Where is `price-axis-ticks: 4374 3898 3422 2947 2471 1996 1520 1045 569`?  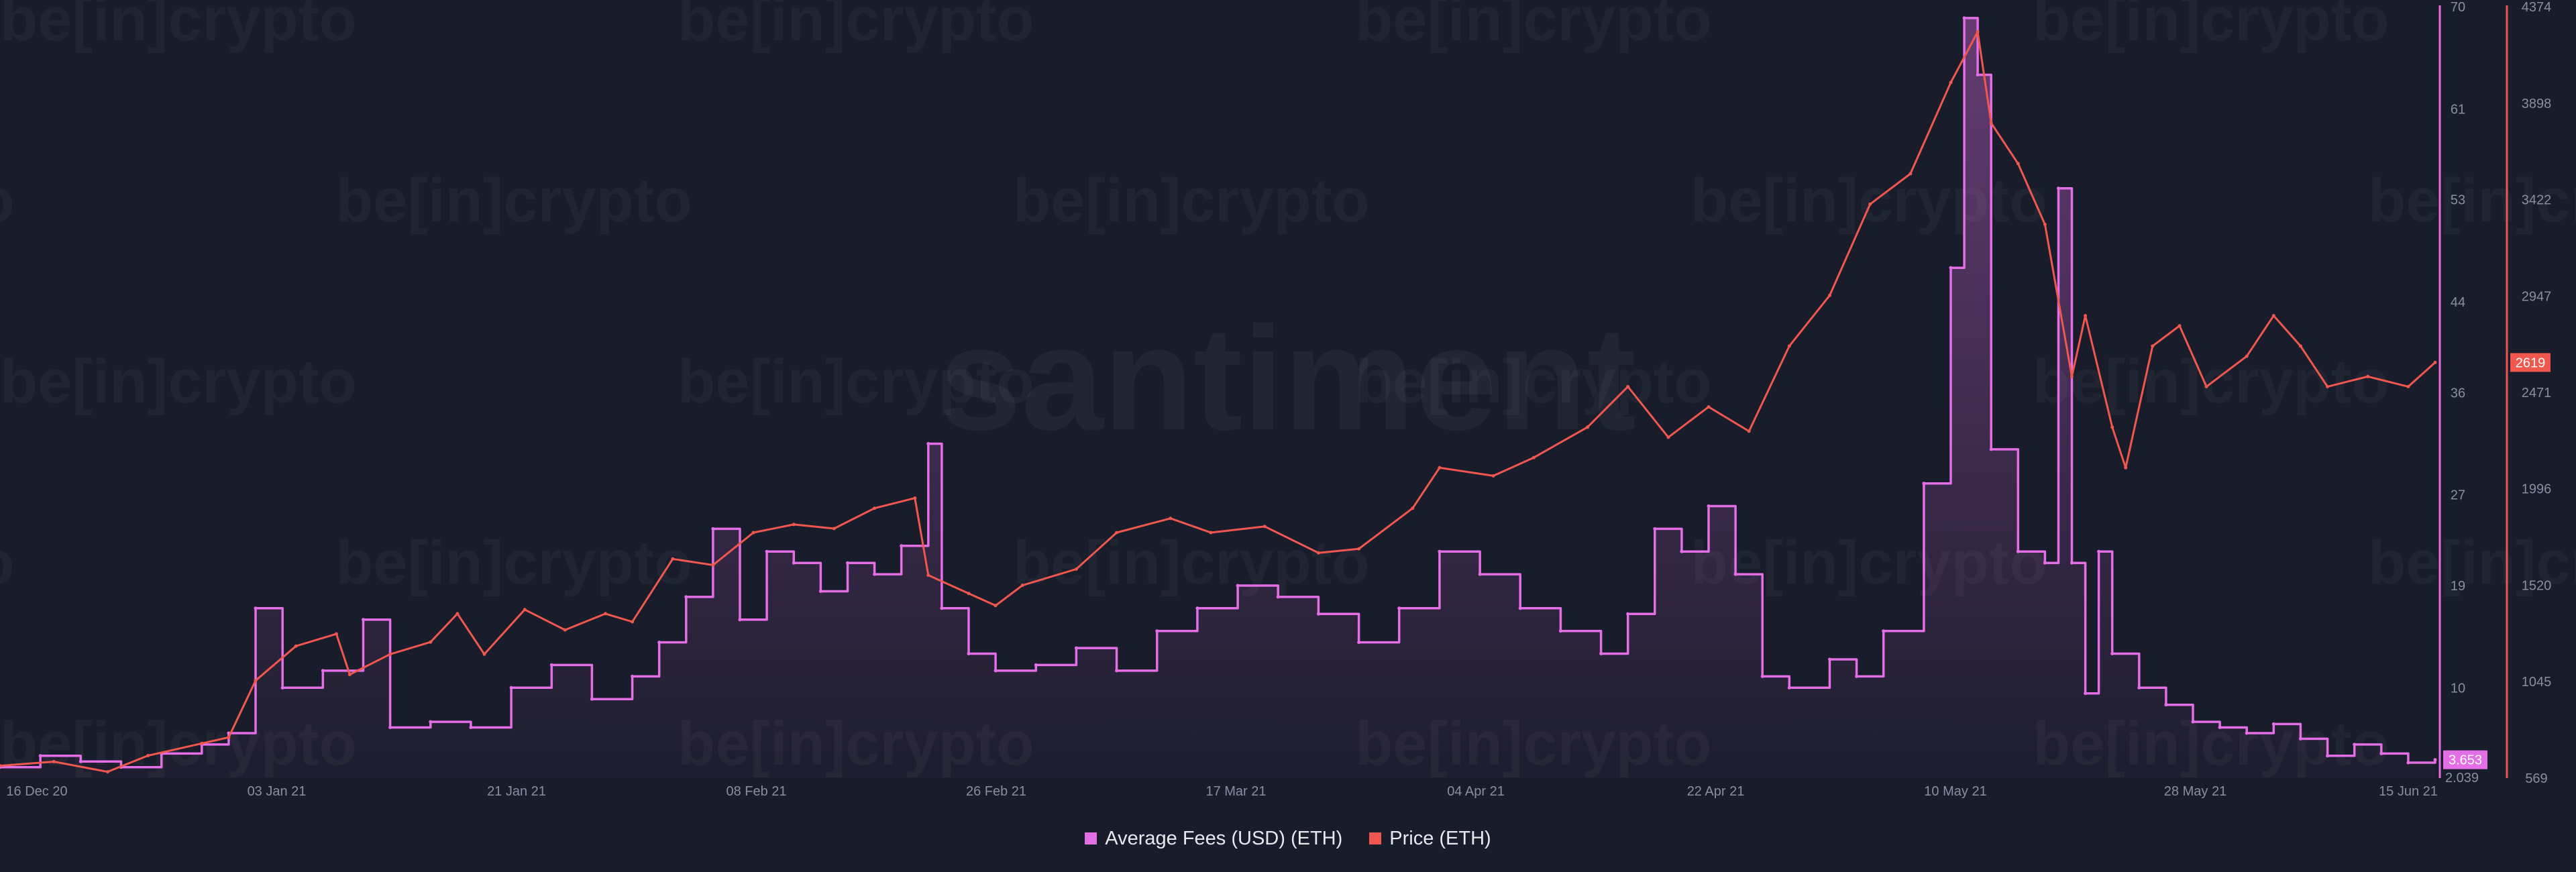 price-axis-ticks: 4374 3898 3422 2947 2471 1996 1520 1045 569 is located at coordinates (2537, 393).